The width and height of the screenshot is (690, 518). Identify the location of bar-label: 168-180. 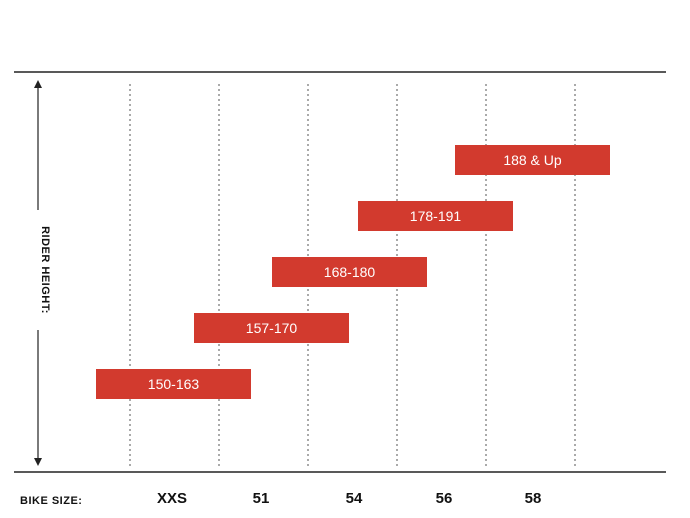
(350, 272).